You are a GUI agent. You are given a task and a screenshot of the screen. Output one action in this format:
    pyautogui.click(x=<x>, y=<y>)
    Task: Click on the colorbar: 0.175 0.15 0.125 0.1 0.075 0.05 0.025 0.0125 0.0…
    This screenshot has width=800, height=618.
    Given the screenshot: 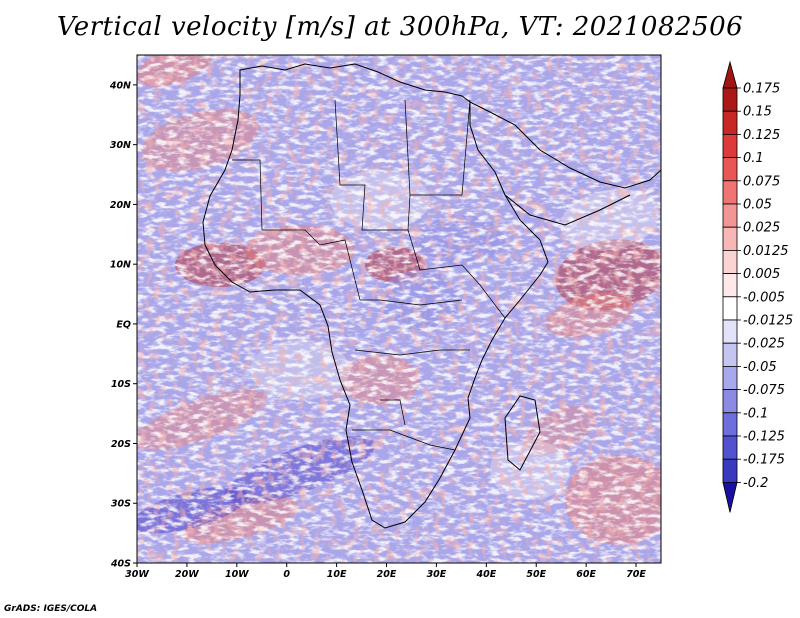 What is the action you would take?
    pyautogui.click(x=757, y=286)
    